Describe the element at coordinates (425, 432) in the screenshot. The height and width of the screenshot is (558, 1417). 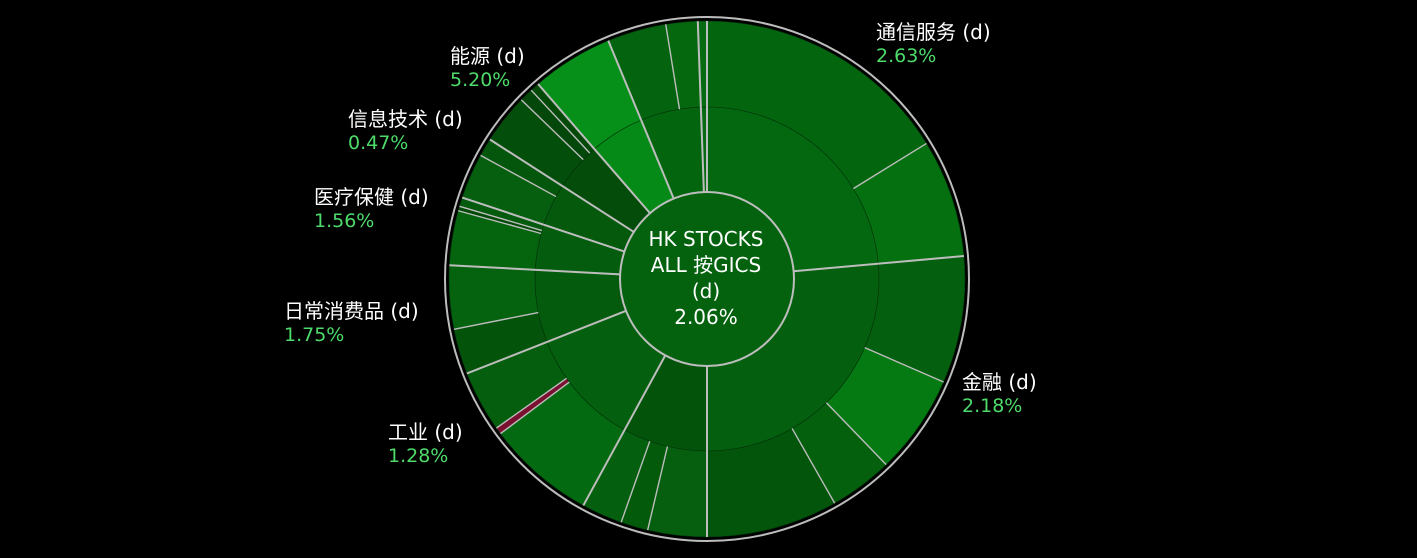
I see `sector-name: 工业 (d)` at that location.